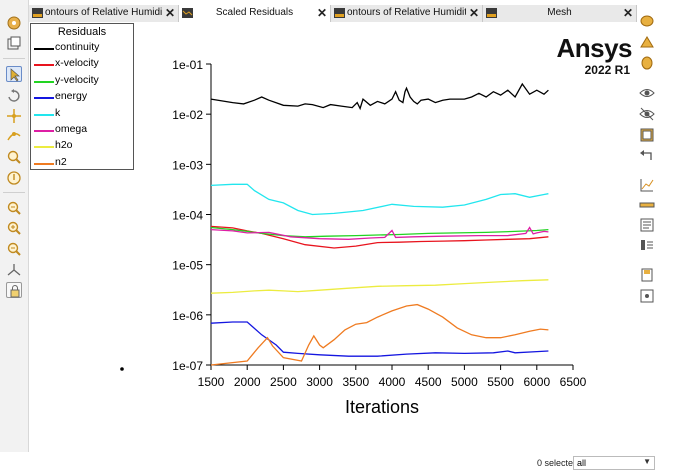 This screenshot has height=474, width=683. Describe the element at coordinates (14, 74) in the screenshot. I see `pointer-tool-icon` at that location.